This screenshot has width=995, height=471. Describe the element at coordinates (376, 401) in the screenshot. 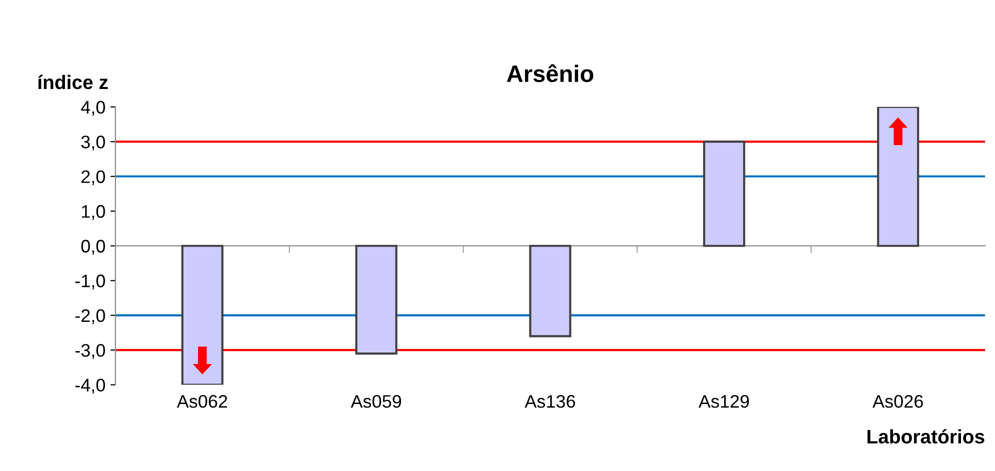

I see `x-tick-label: As059` at that location.